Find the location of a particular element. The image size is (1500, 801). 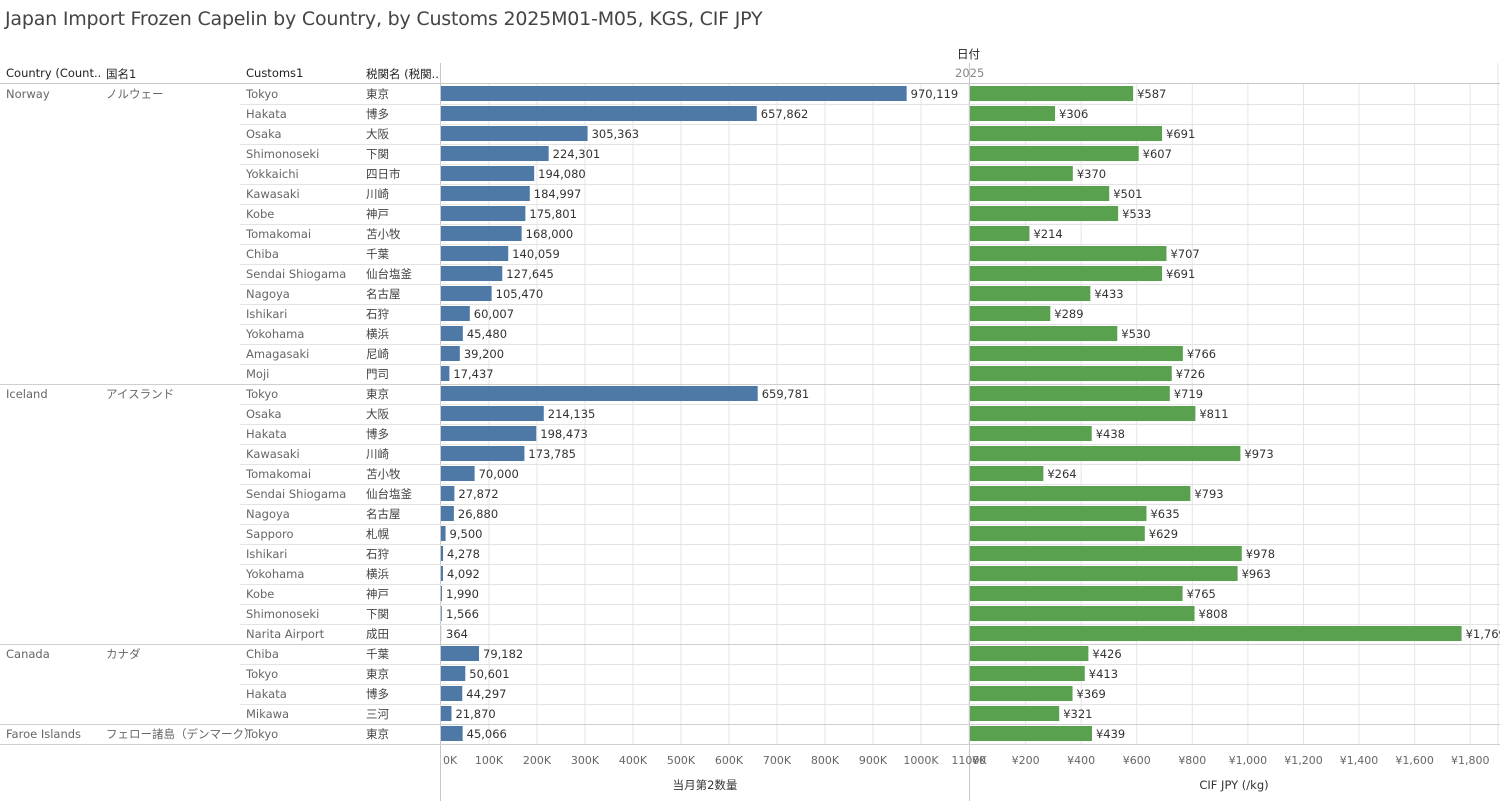

qty-value-label: 45,480 is located at coordinates (487, 334).